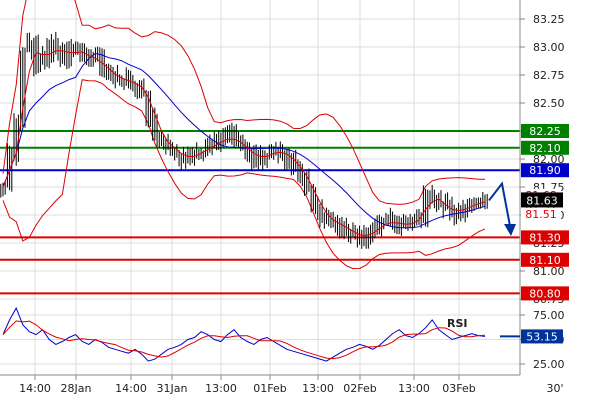 The width and height of the screenshot is (590, 400). What do you see at coordinates (549, 103) in the screenshot?
I see `y-tick-label: 82.50` at bounding box center [549, 103].